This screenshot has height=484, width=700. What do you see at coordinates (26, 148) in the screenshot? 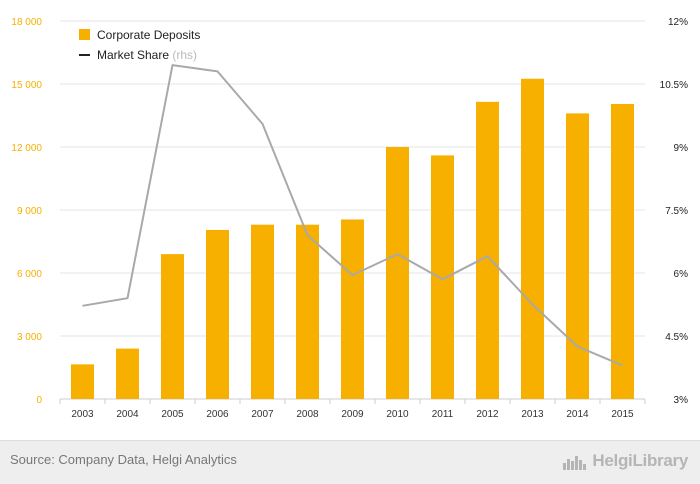
I see `y-left-tick-label: 12 000` at bounding box center [26, 148].